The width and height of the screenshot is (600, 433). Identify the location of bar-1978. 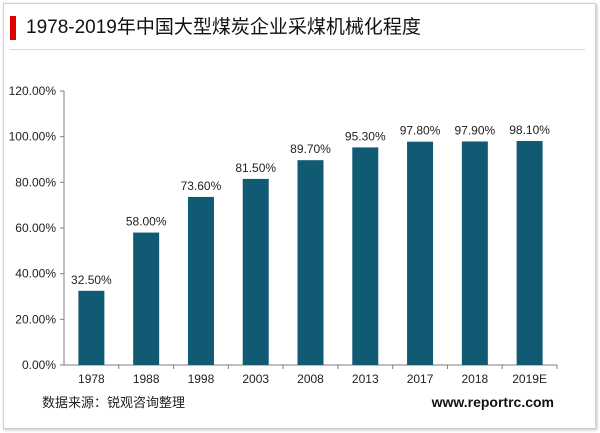
(91, 327).